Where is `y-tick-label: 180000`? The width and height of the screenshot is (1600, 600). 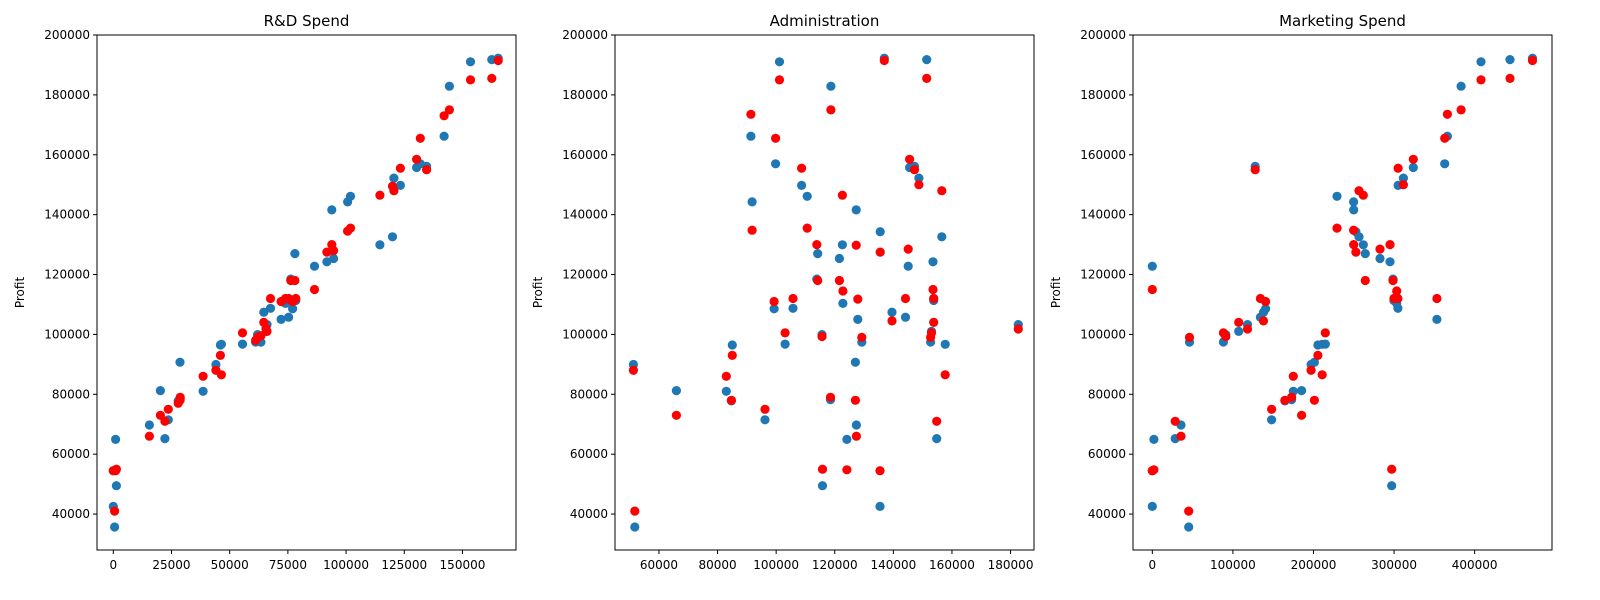
y-tick-label: 180000 is located at coordinates (1103, 95).